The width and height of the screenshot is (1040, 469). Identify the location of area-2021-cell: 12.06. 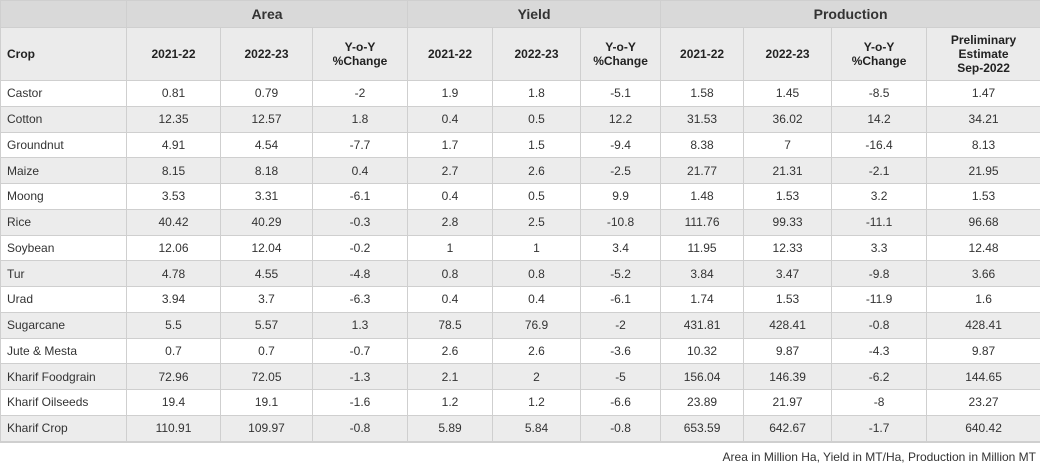
(173, 248).